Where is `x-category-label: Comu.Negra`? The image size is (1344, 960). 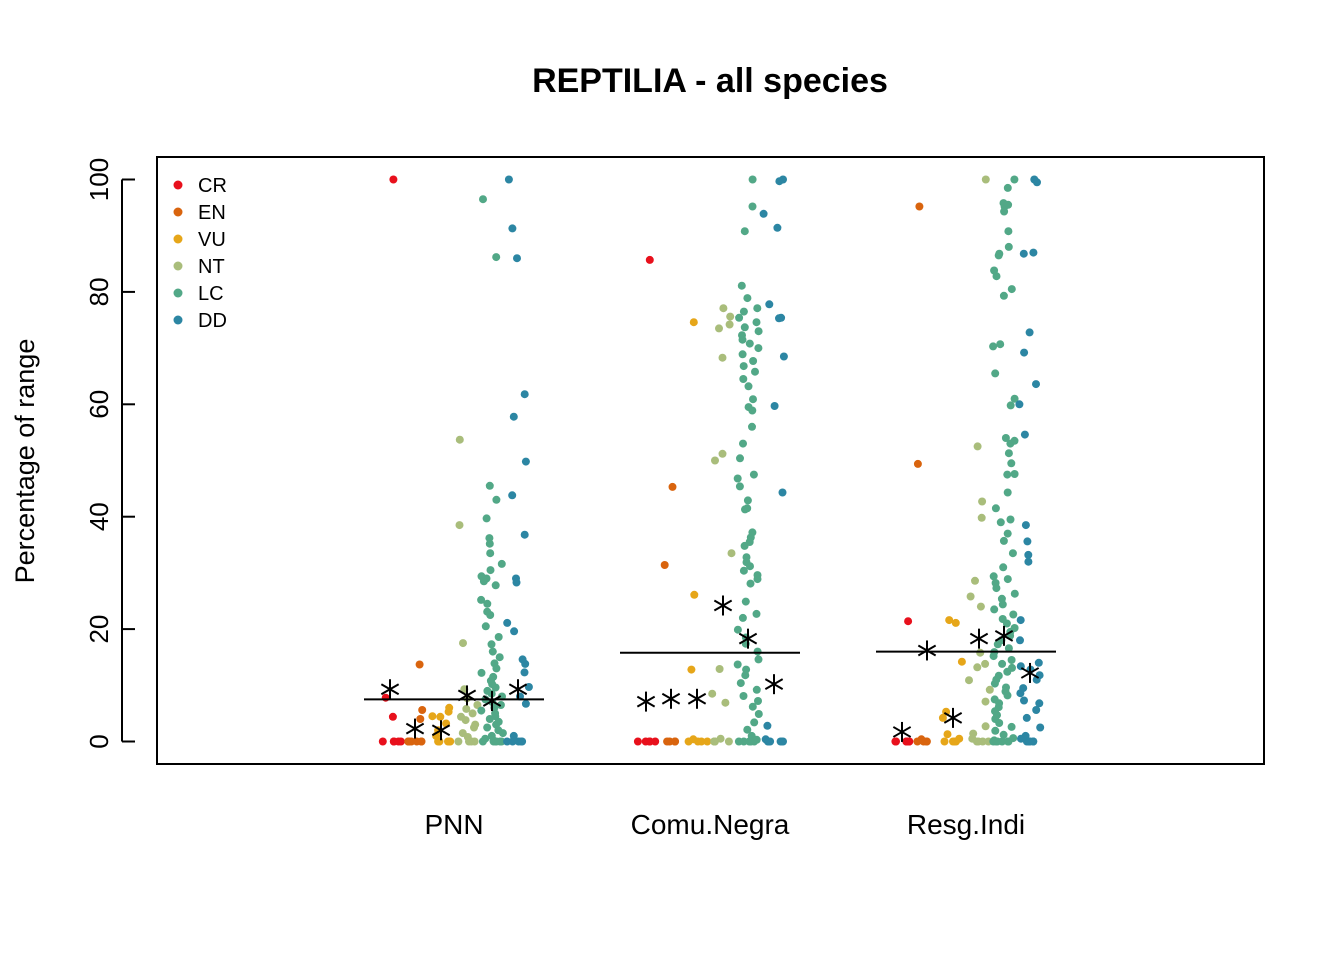 x-category-label: Comu.Negra is located at coordinates (710, 824).